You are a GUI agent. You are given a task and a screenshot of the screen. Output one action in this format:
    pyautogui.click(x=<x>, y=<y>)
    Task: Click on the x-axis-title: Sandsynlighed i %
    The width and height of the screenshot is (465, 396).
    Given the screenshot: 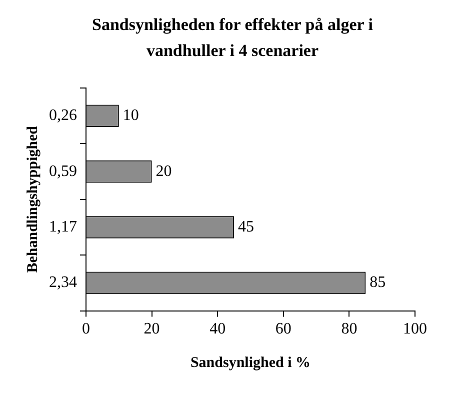 What is the action you would take?
    pyautogui.click(x=250, y=362)
    